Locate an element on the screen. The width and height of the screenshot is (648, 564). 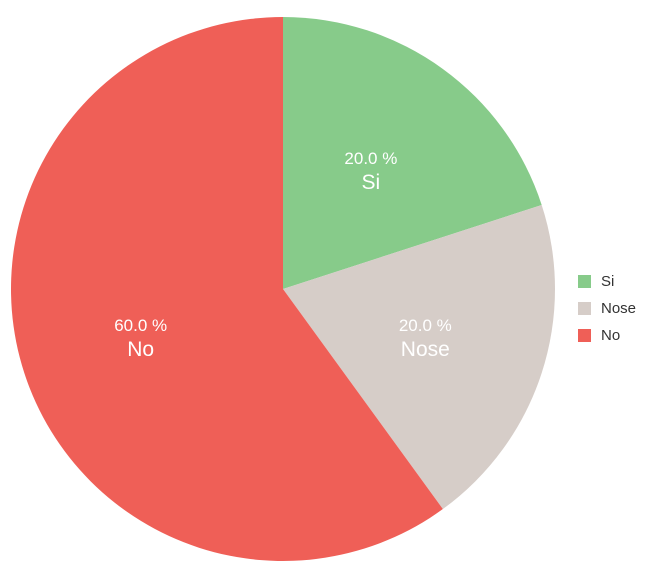
chart-legend: Si Nose No is located at coordinates (613, 308).